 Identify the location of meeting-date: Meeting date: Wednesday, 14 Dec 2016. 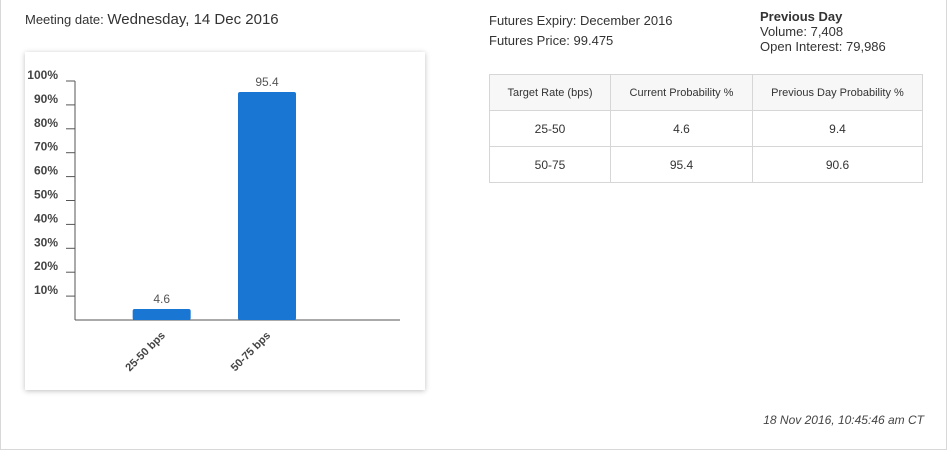
(152, 19).